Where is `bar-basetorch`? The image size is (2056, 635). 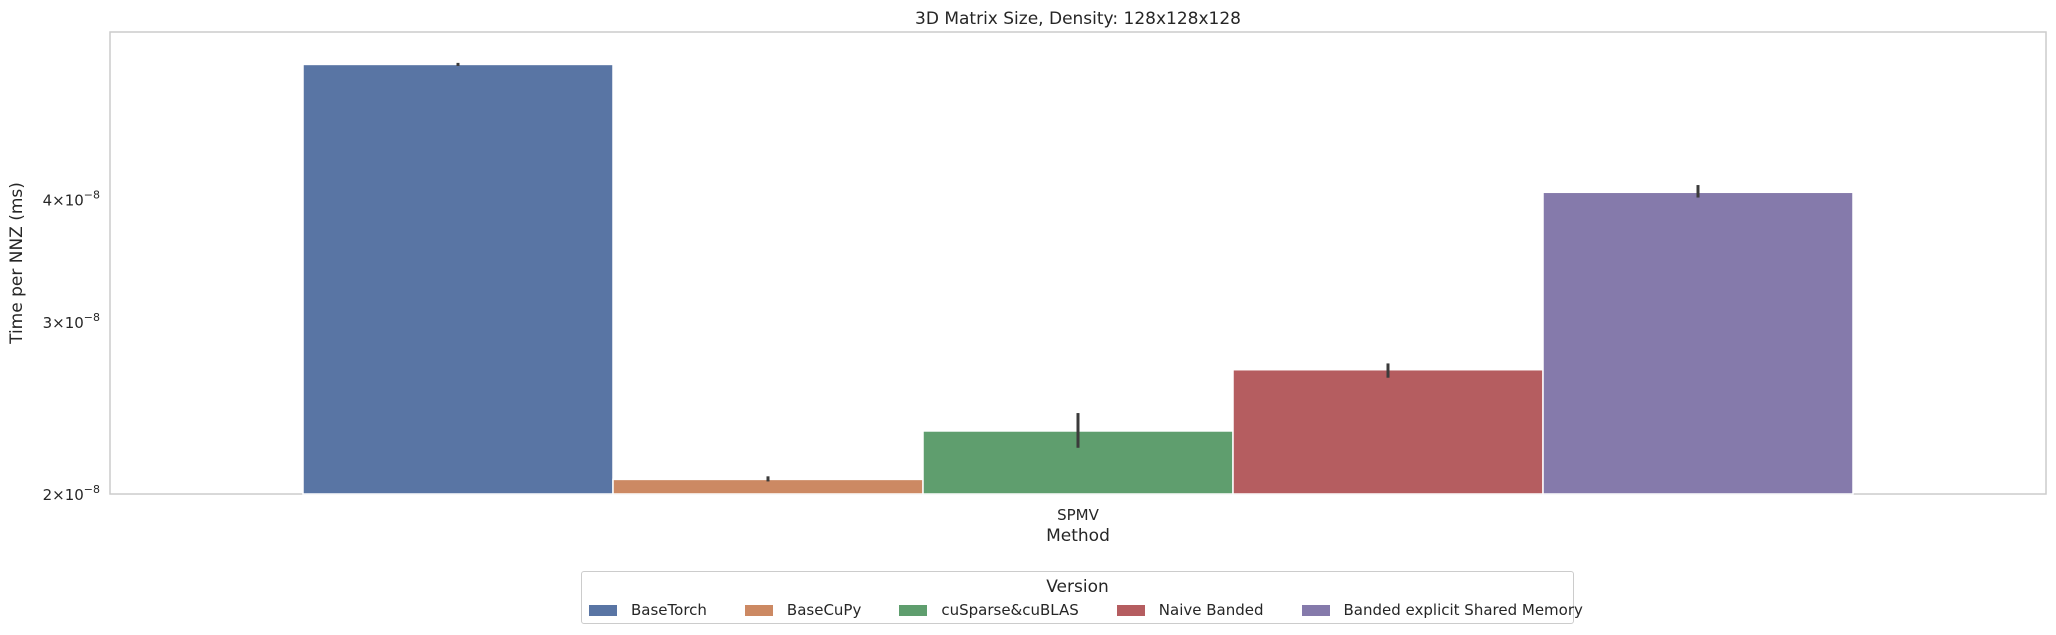 bar-basetorch is located at coordinates (458, 279).